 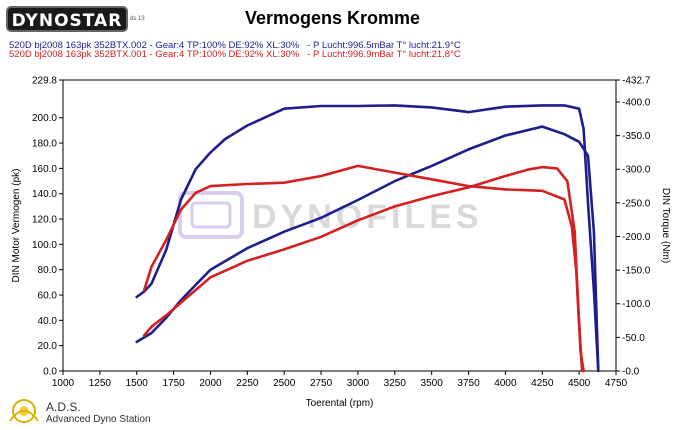 What do you see at coordinates (26, 413) in the screenshot?
I see `ads-logo-icon` at bounding box center [26, 413].